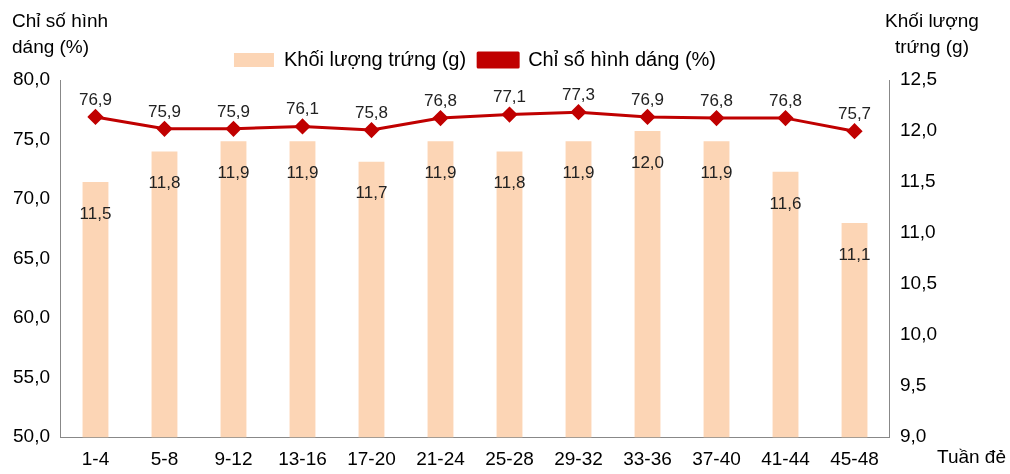 The image size is (1010, 474). I want to click on data-label: 76,1, so click(302, 109).